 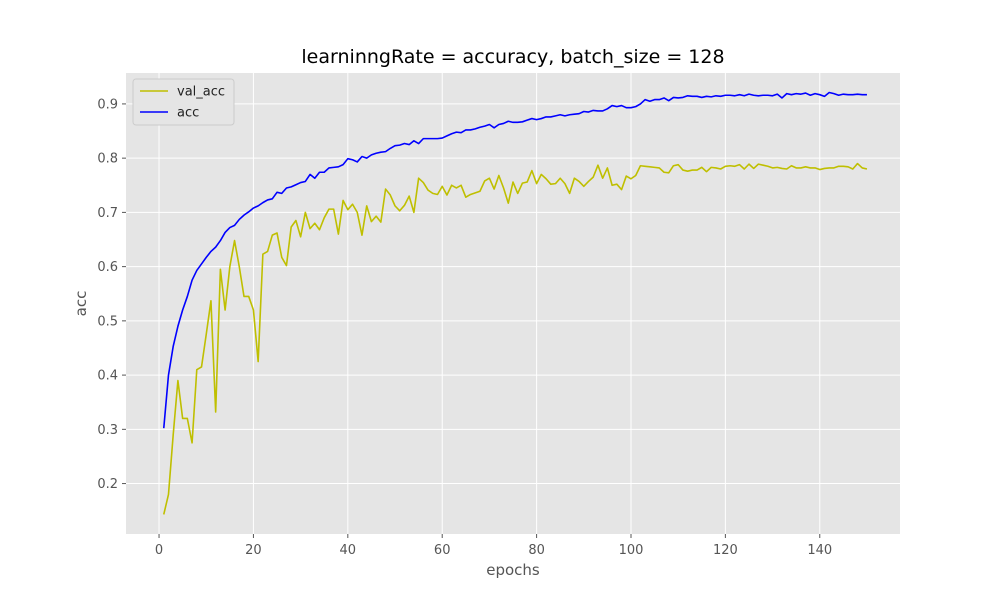 I want to click on x-axis-label: epochs, so click(x=513, y=570).